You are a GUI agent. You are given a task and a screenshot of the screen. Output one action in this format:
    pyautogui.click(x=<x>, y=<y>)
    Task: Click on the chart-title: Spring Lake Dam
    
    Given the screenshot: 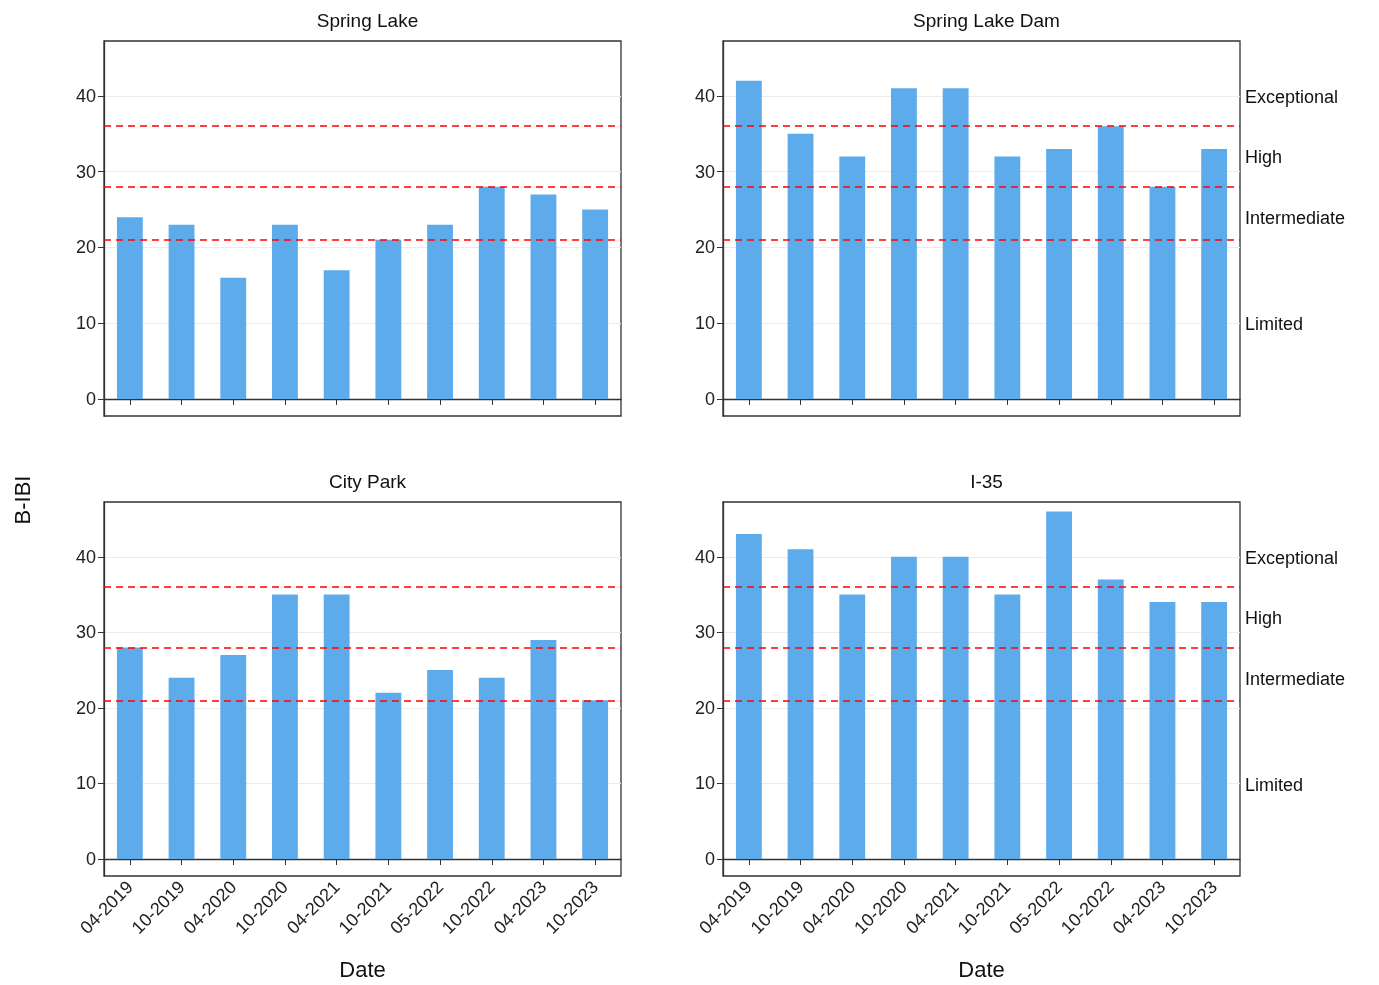 What is the action you would take?
    pyautogui.click(x=986, y=20)
    